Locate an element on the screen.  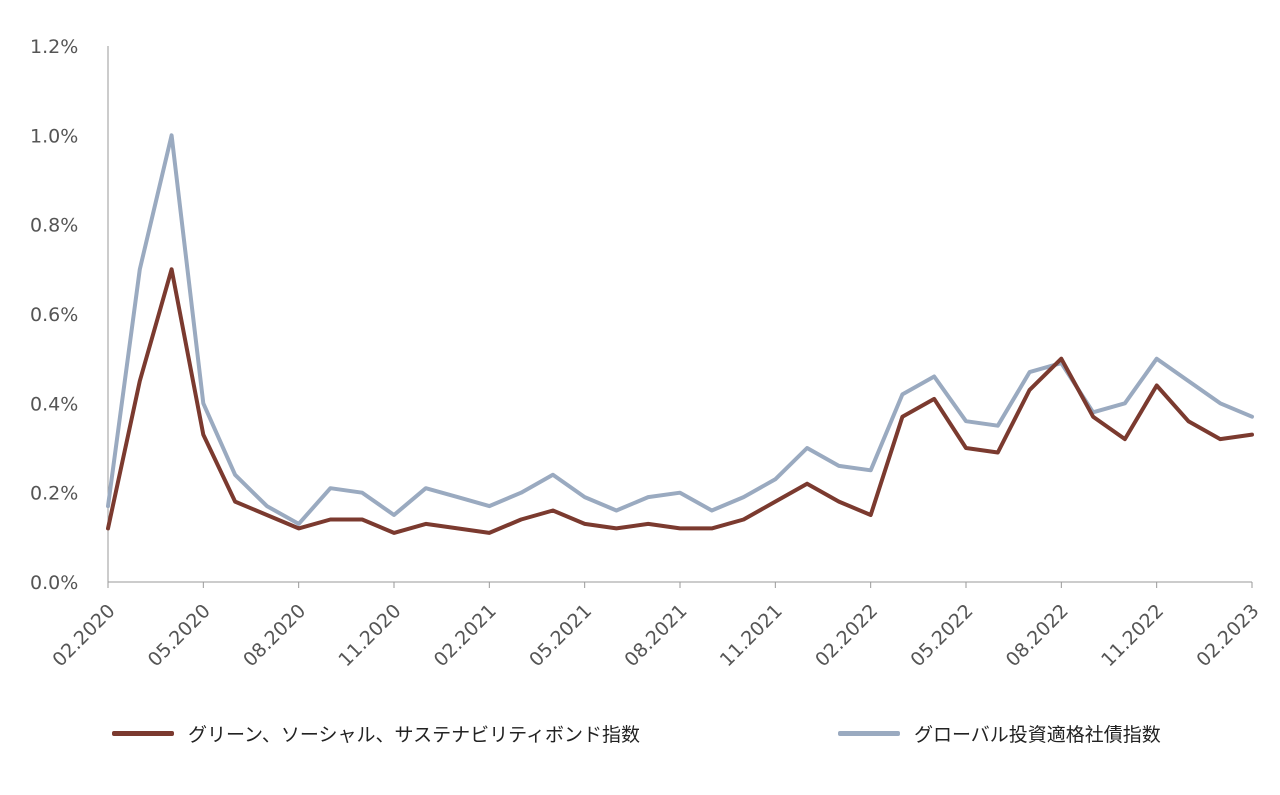
x-tick-label: 02.2022 is located at coordinates (846, 635).